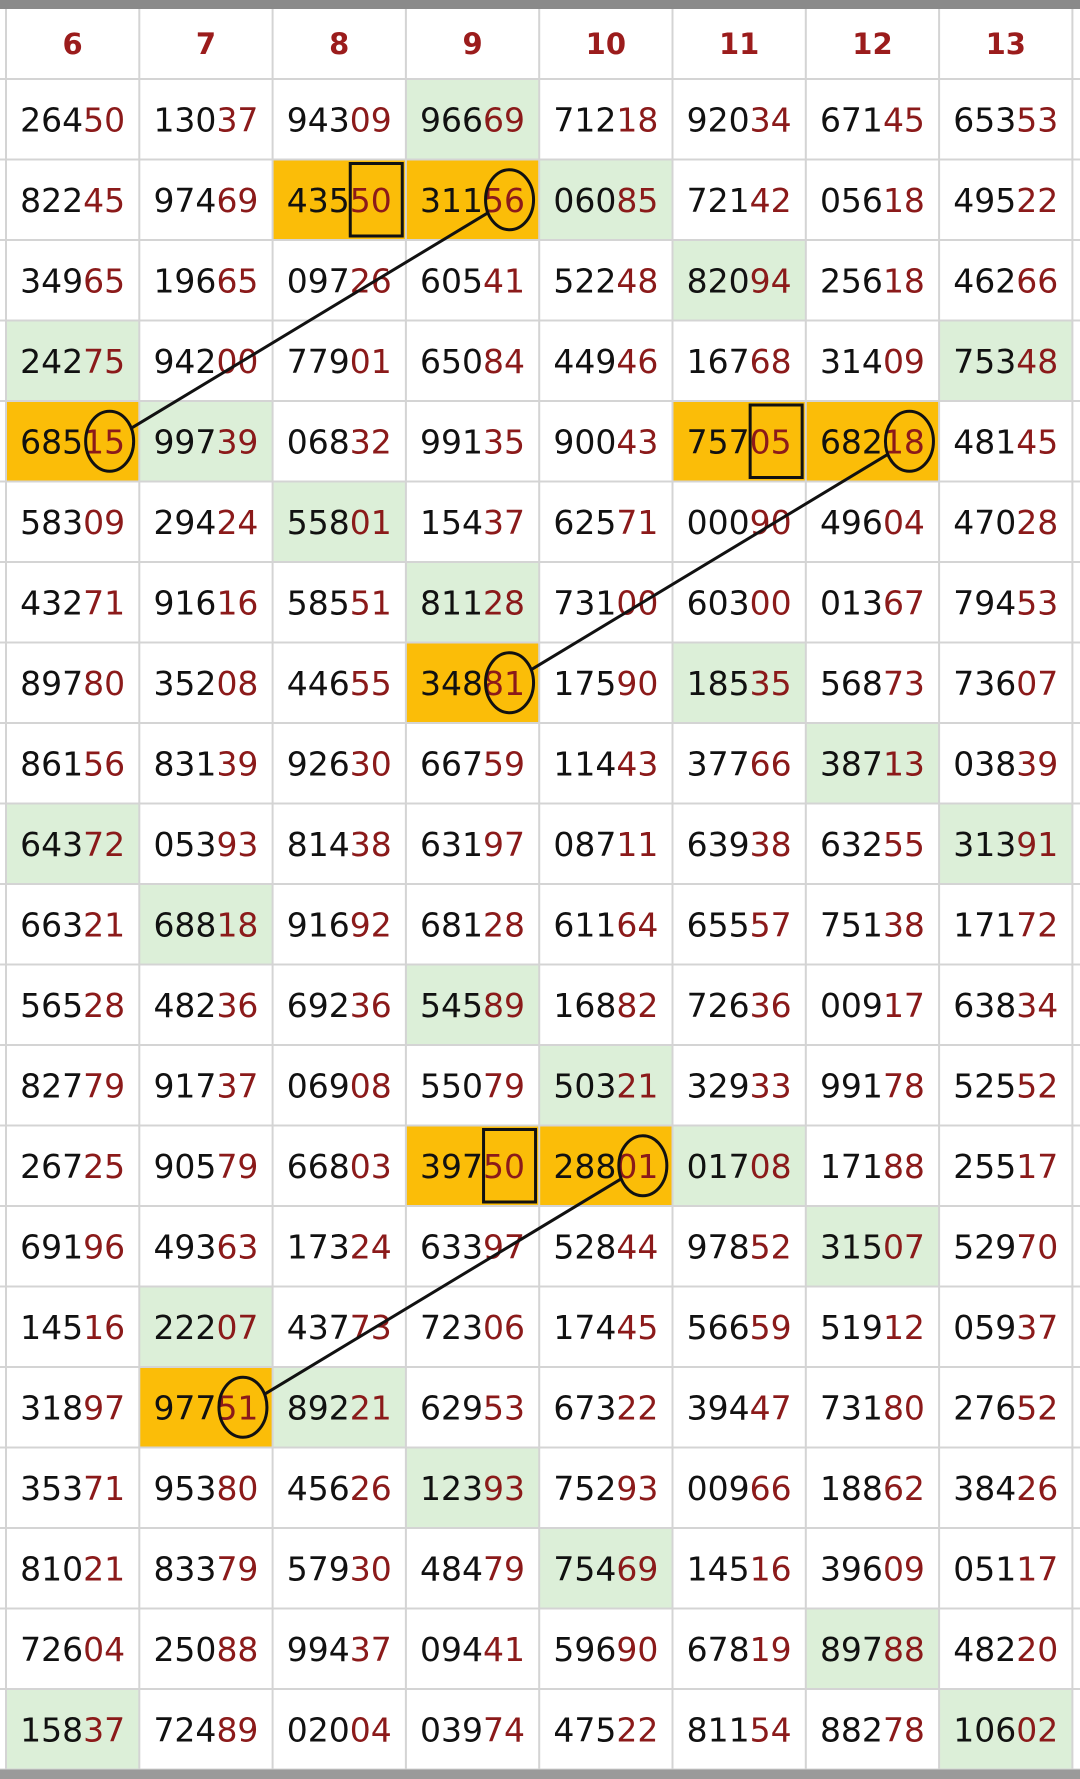 This screenshot has width=1080, height=1779. I want to click on number-suffix: 69, so click(237, 199).